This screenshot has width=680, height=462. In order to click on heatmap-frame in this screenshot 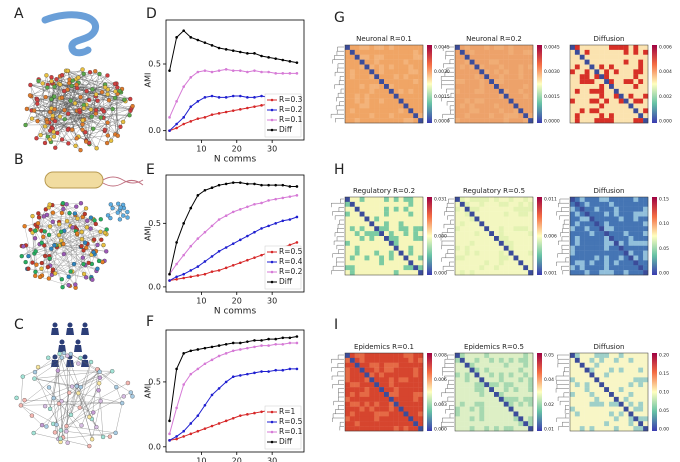, I will do `click(609, 236)`.